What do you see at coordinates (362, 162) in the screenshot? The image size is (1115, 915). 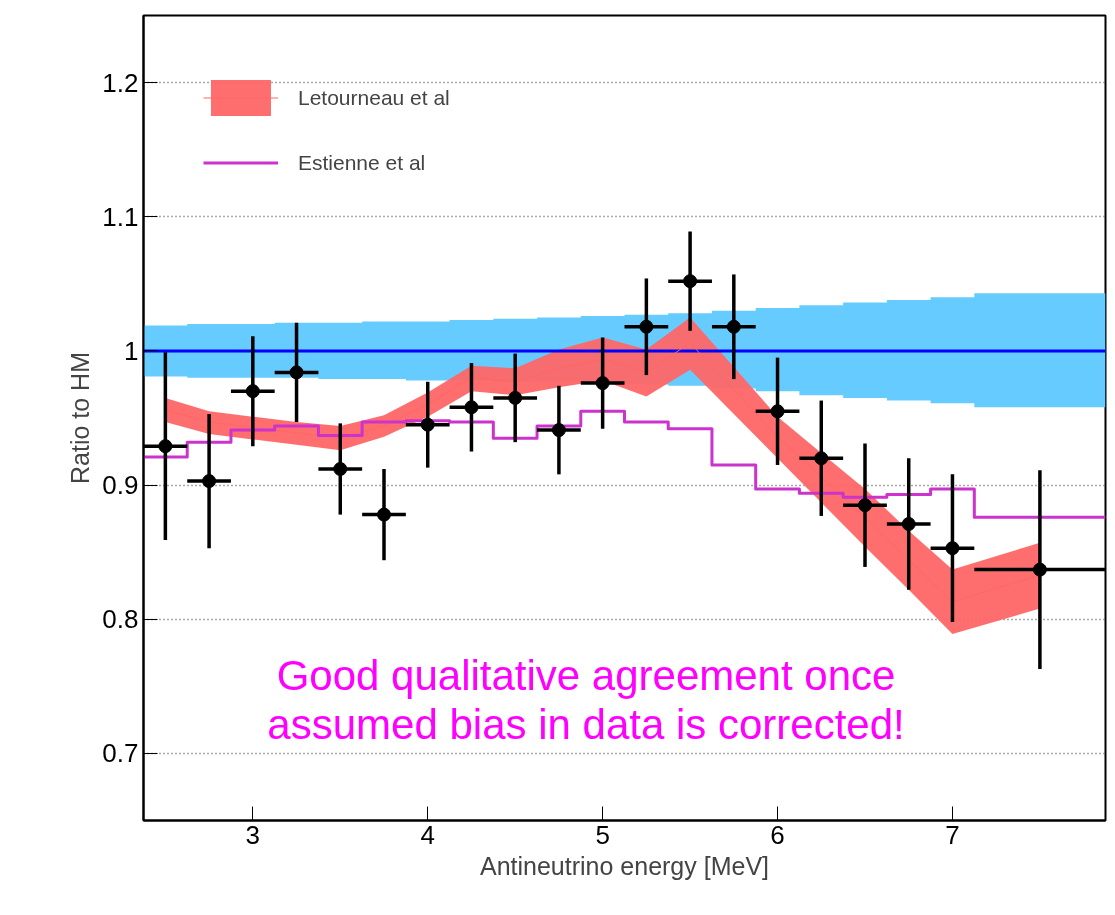 I see `legend-label: Estienne et al` at bounding box center [362, 162].